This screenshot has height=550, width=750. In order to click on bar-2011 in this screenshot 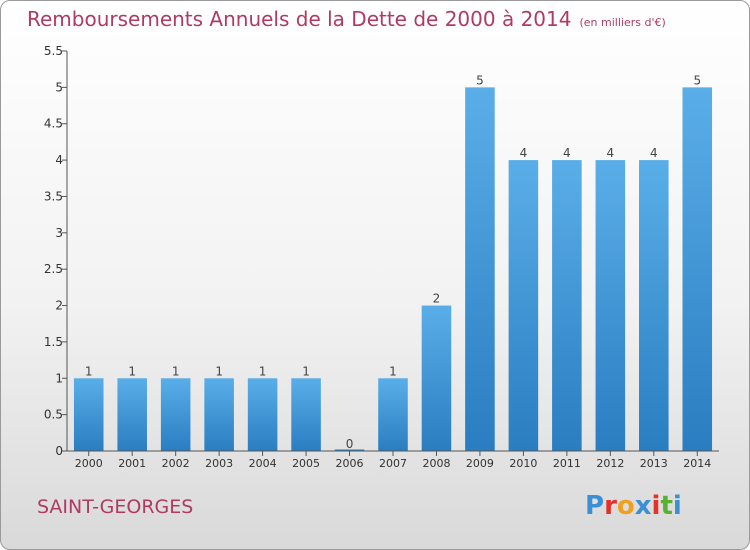, I will do `click(567, 305)`.